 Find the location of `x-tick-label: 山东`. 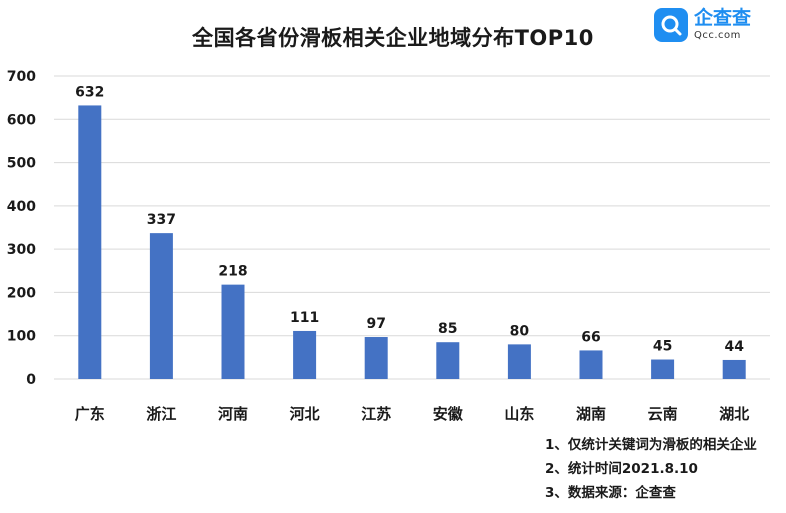

x-tick-label: 山东 is located at coordinates (519, 414).